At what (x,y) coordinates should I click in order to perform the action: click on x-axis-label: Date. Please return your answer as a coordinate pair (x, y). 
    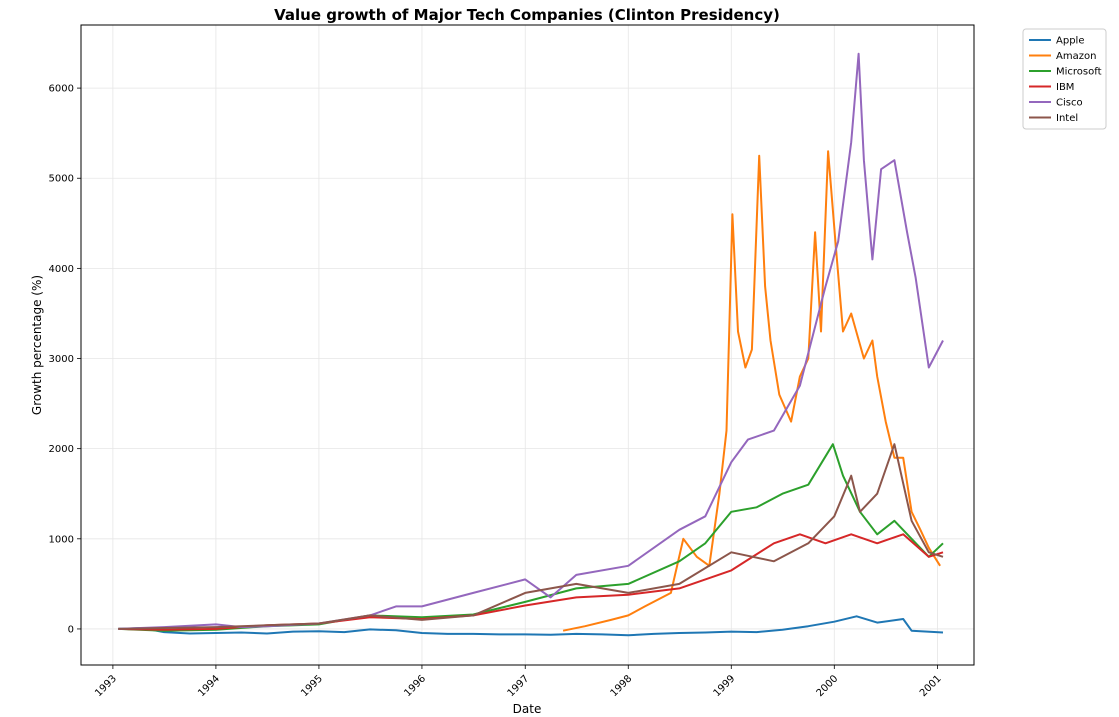
    Looking at the image, I should click on (527, 709).